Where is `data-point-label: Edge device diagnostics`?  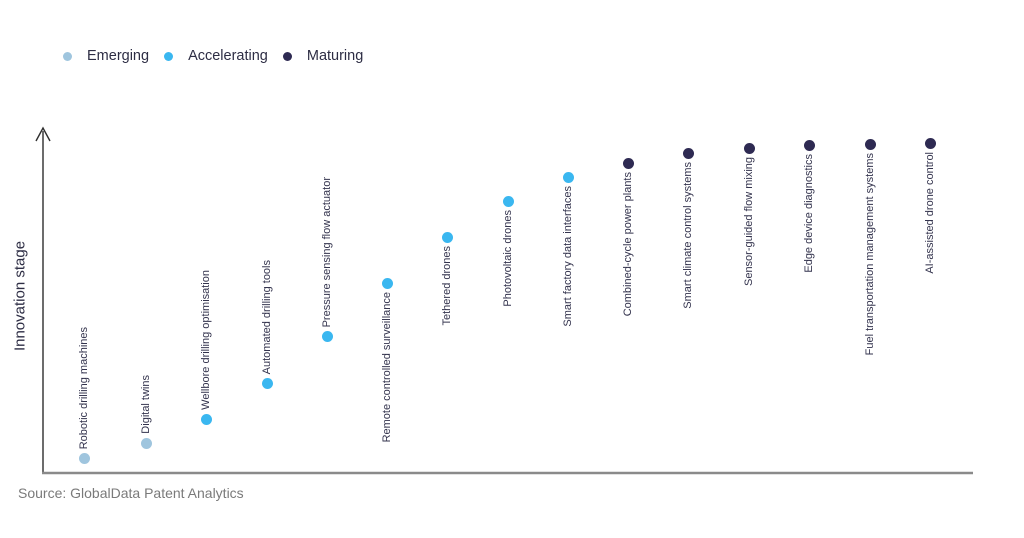 data-point-label: Edge device diagnostics is located at coordinates (809, 213).